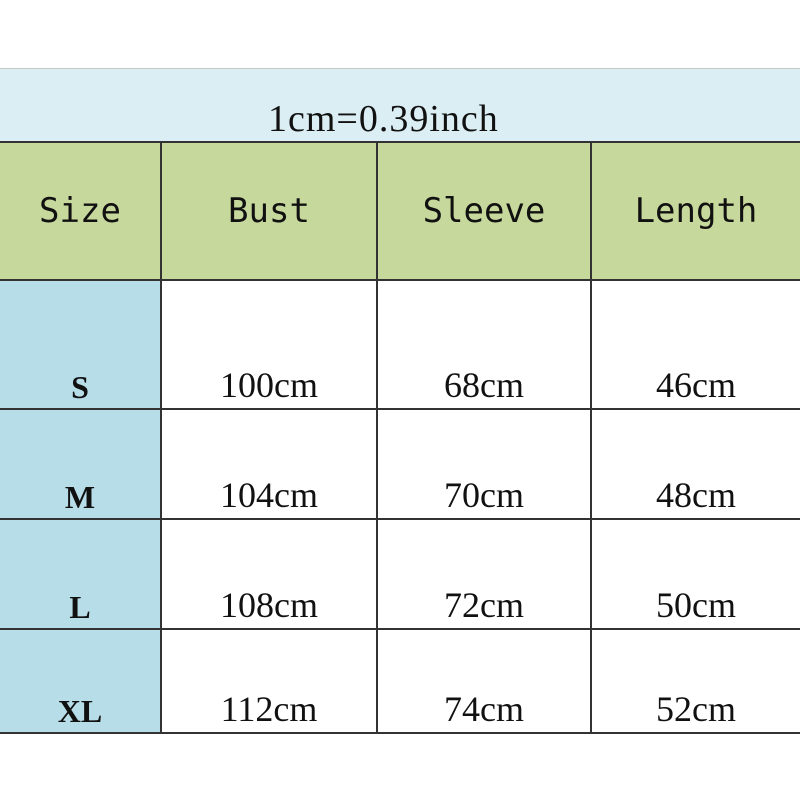  Describe the element at coordinates (695, 574) in the screenshot. I see `length-cell: 50cm` at that location.